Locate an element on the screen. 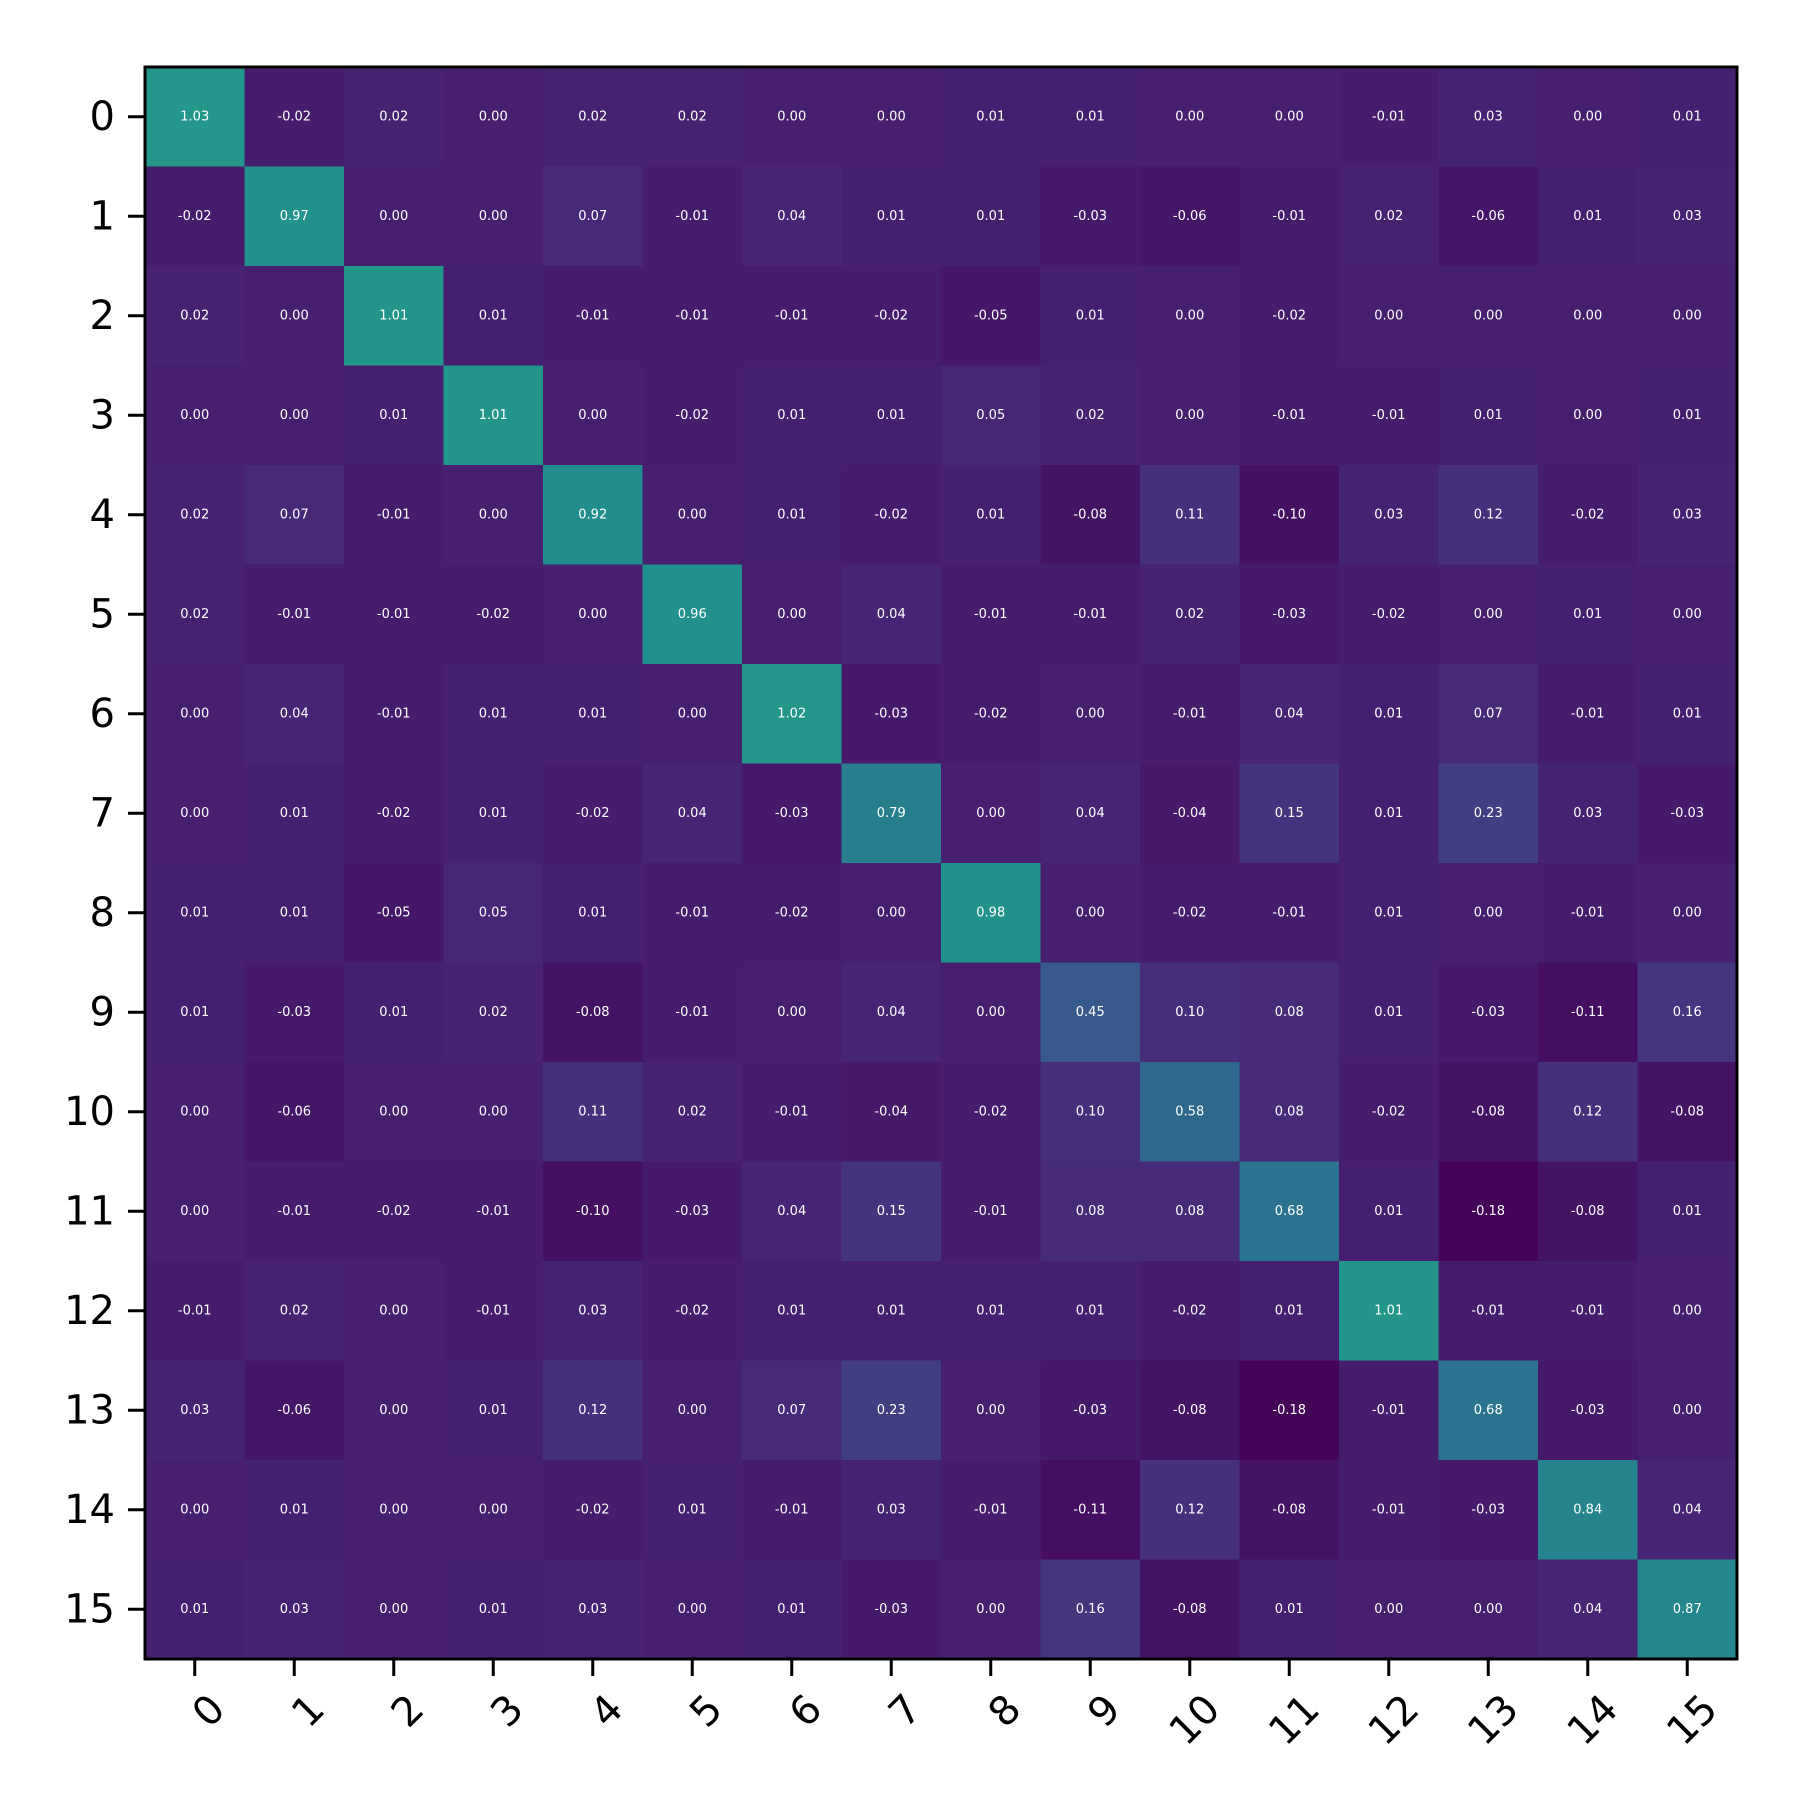 The width and height of the screenshot is (1800, 1800). cell-value-label: -0.04 is located at coordinates (1190, 813).